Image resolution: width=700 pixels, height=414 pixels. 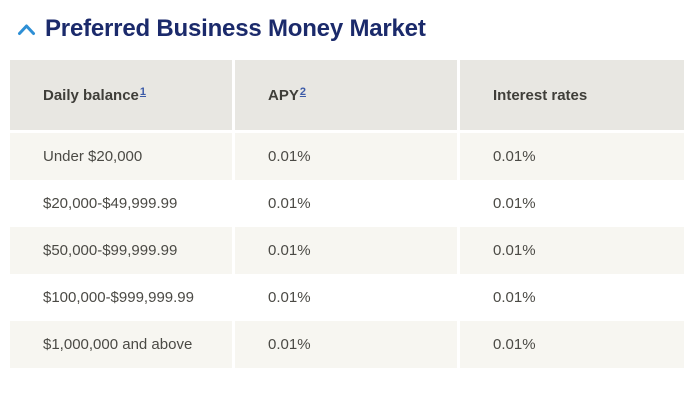 What do you see at coordinates (235, 28) in the screenshot?
I see `section-title: Preferred Business Money Market` at bounding box center [235, 28].